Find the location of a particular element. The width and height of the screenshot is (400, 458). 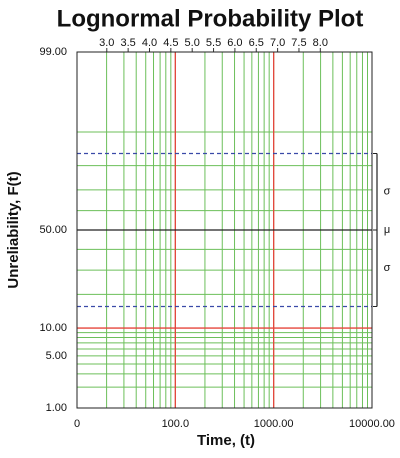

x2-tick-label: 8.0 is located at coordinates (320, 43).